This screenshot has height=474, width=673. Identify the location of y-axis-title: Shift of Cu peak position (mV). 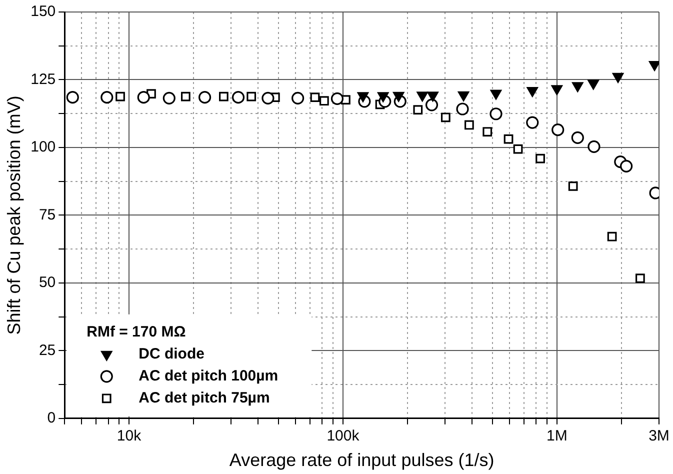
(14, 215).